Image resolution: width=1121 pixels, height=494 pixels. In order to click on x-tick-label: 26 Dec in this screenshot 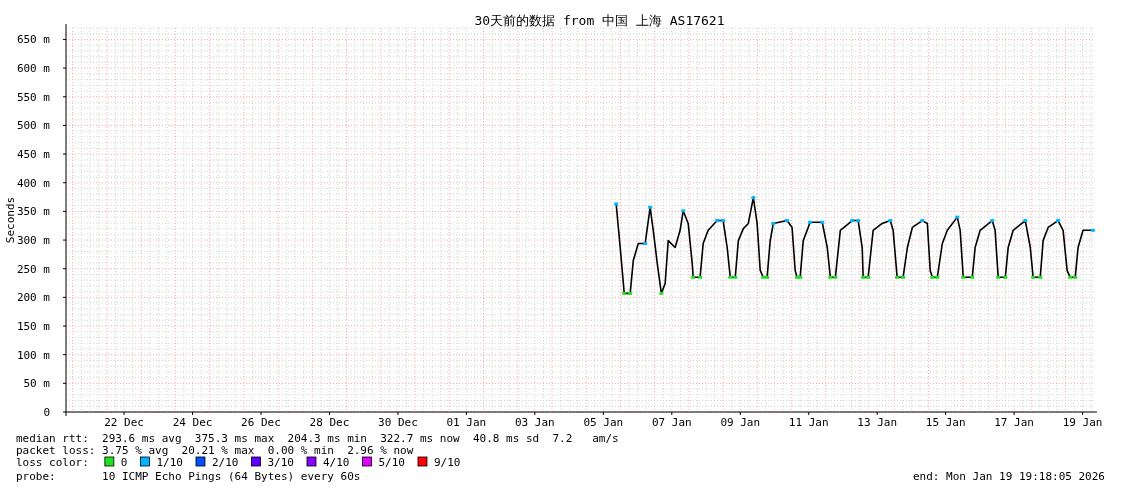, I will do `click(261, 422)`.